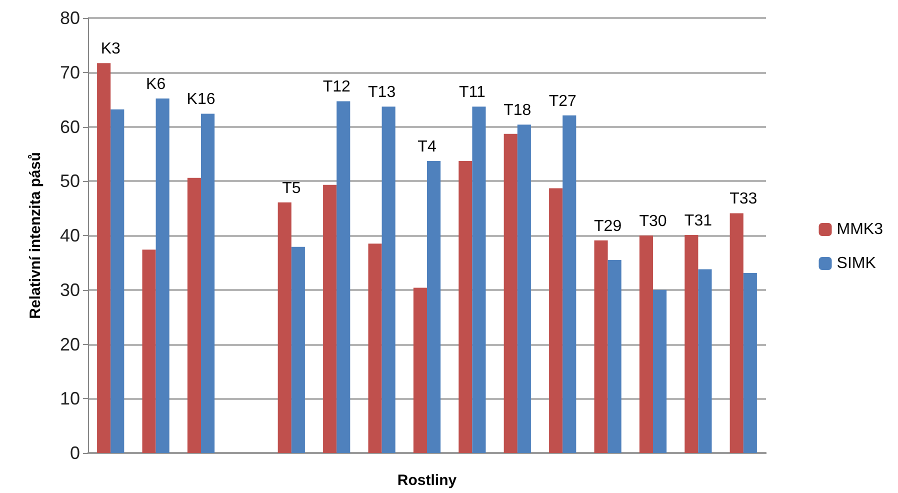 This screenshot has width=898, height=493. What do you see at coordinates (70, 398) in the screenshot?
I see `y-tick-label: 10` at bounding box center [70, 398].